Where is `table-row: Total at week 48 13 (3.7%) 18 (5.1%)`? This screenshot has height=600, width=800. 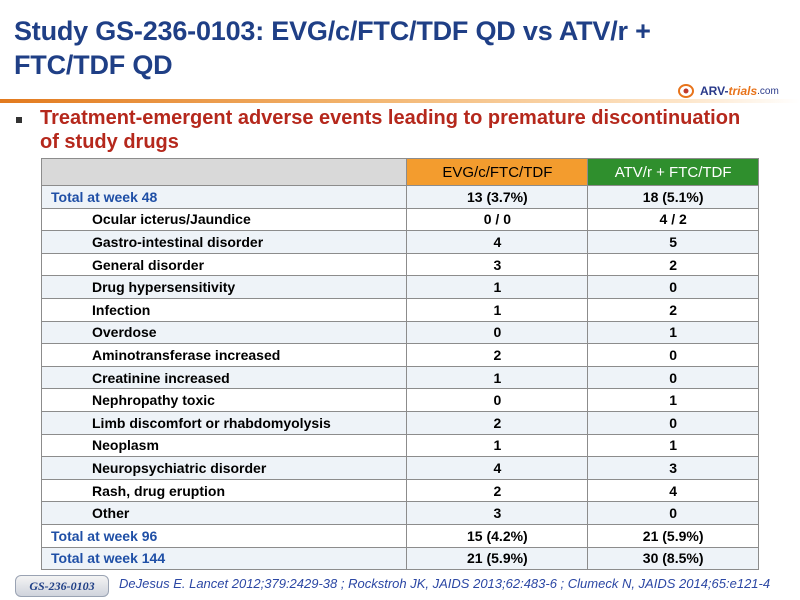
table-row: Total at week 48 13 (3.7%) 18 (5.1%) is located at coordinates (399, 197).